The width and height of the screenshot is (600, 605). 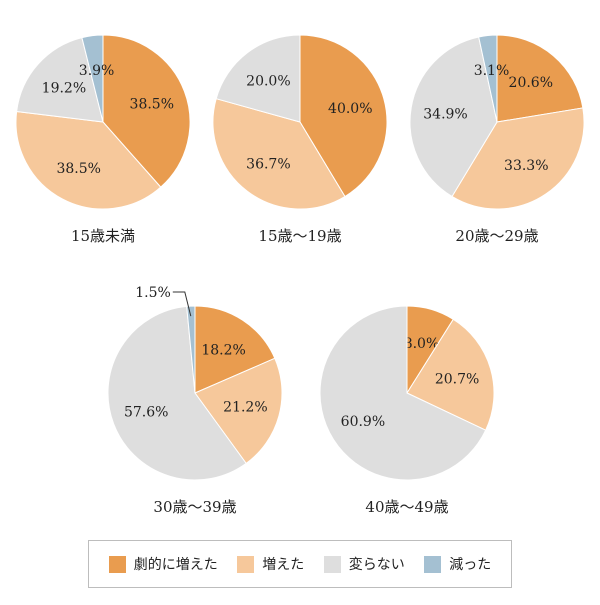 What do you see at coordinates (470, 565) in the screenshot?
I see `legend-label: 減った` at bounding box center [470, 565].